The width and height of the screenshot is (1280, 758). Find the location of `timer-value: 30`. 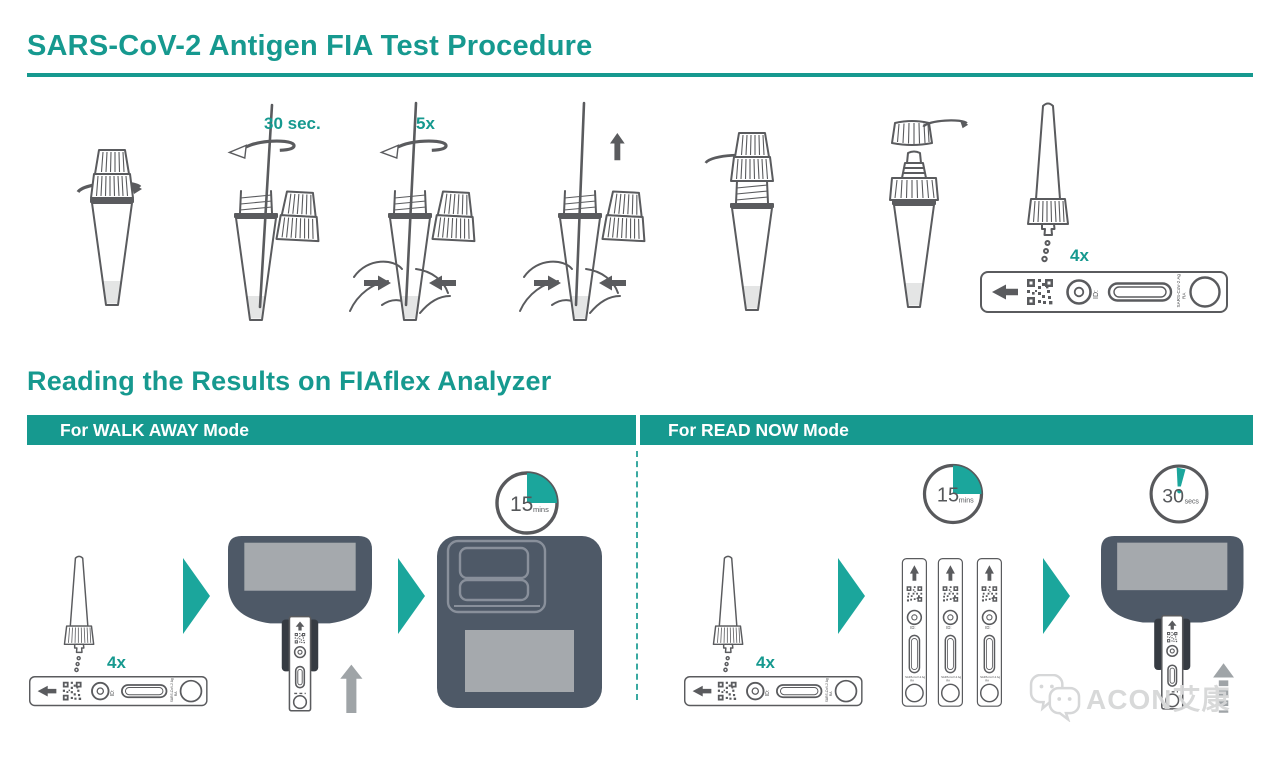

timer-value: 30 is located at coordinates (1173, 496).